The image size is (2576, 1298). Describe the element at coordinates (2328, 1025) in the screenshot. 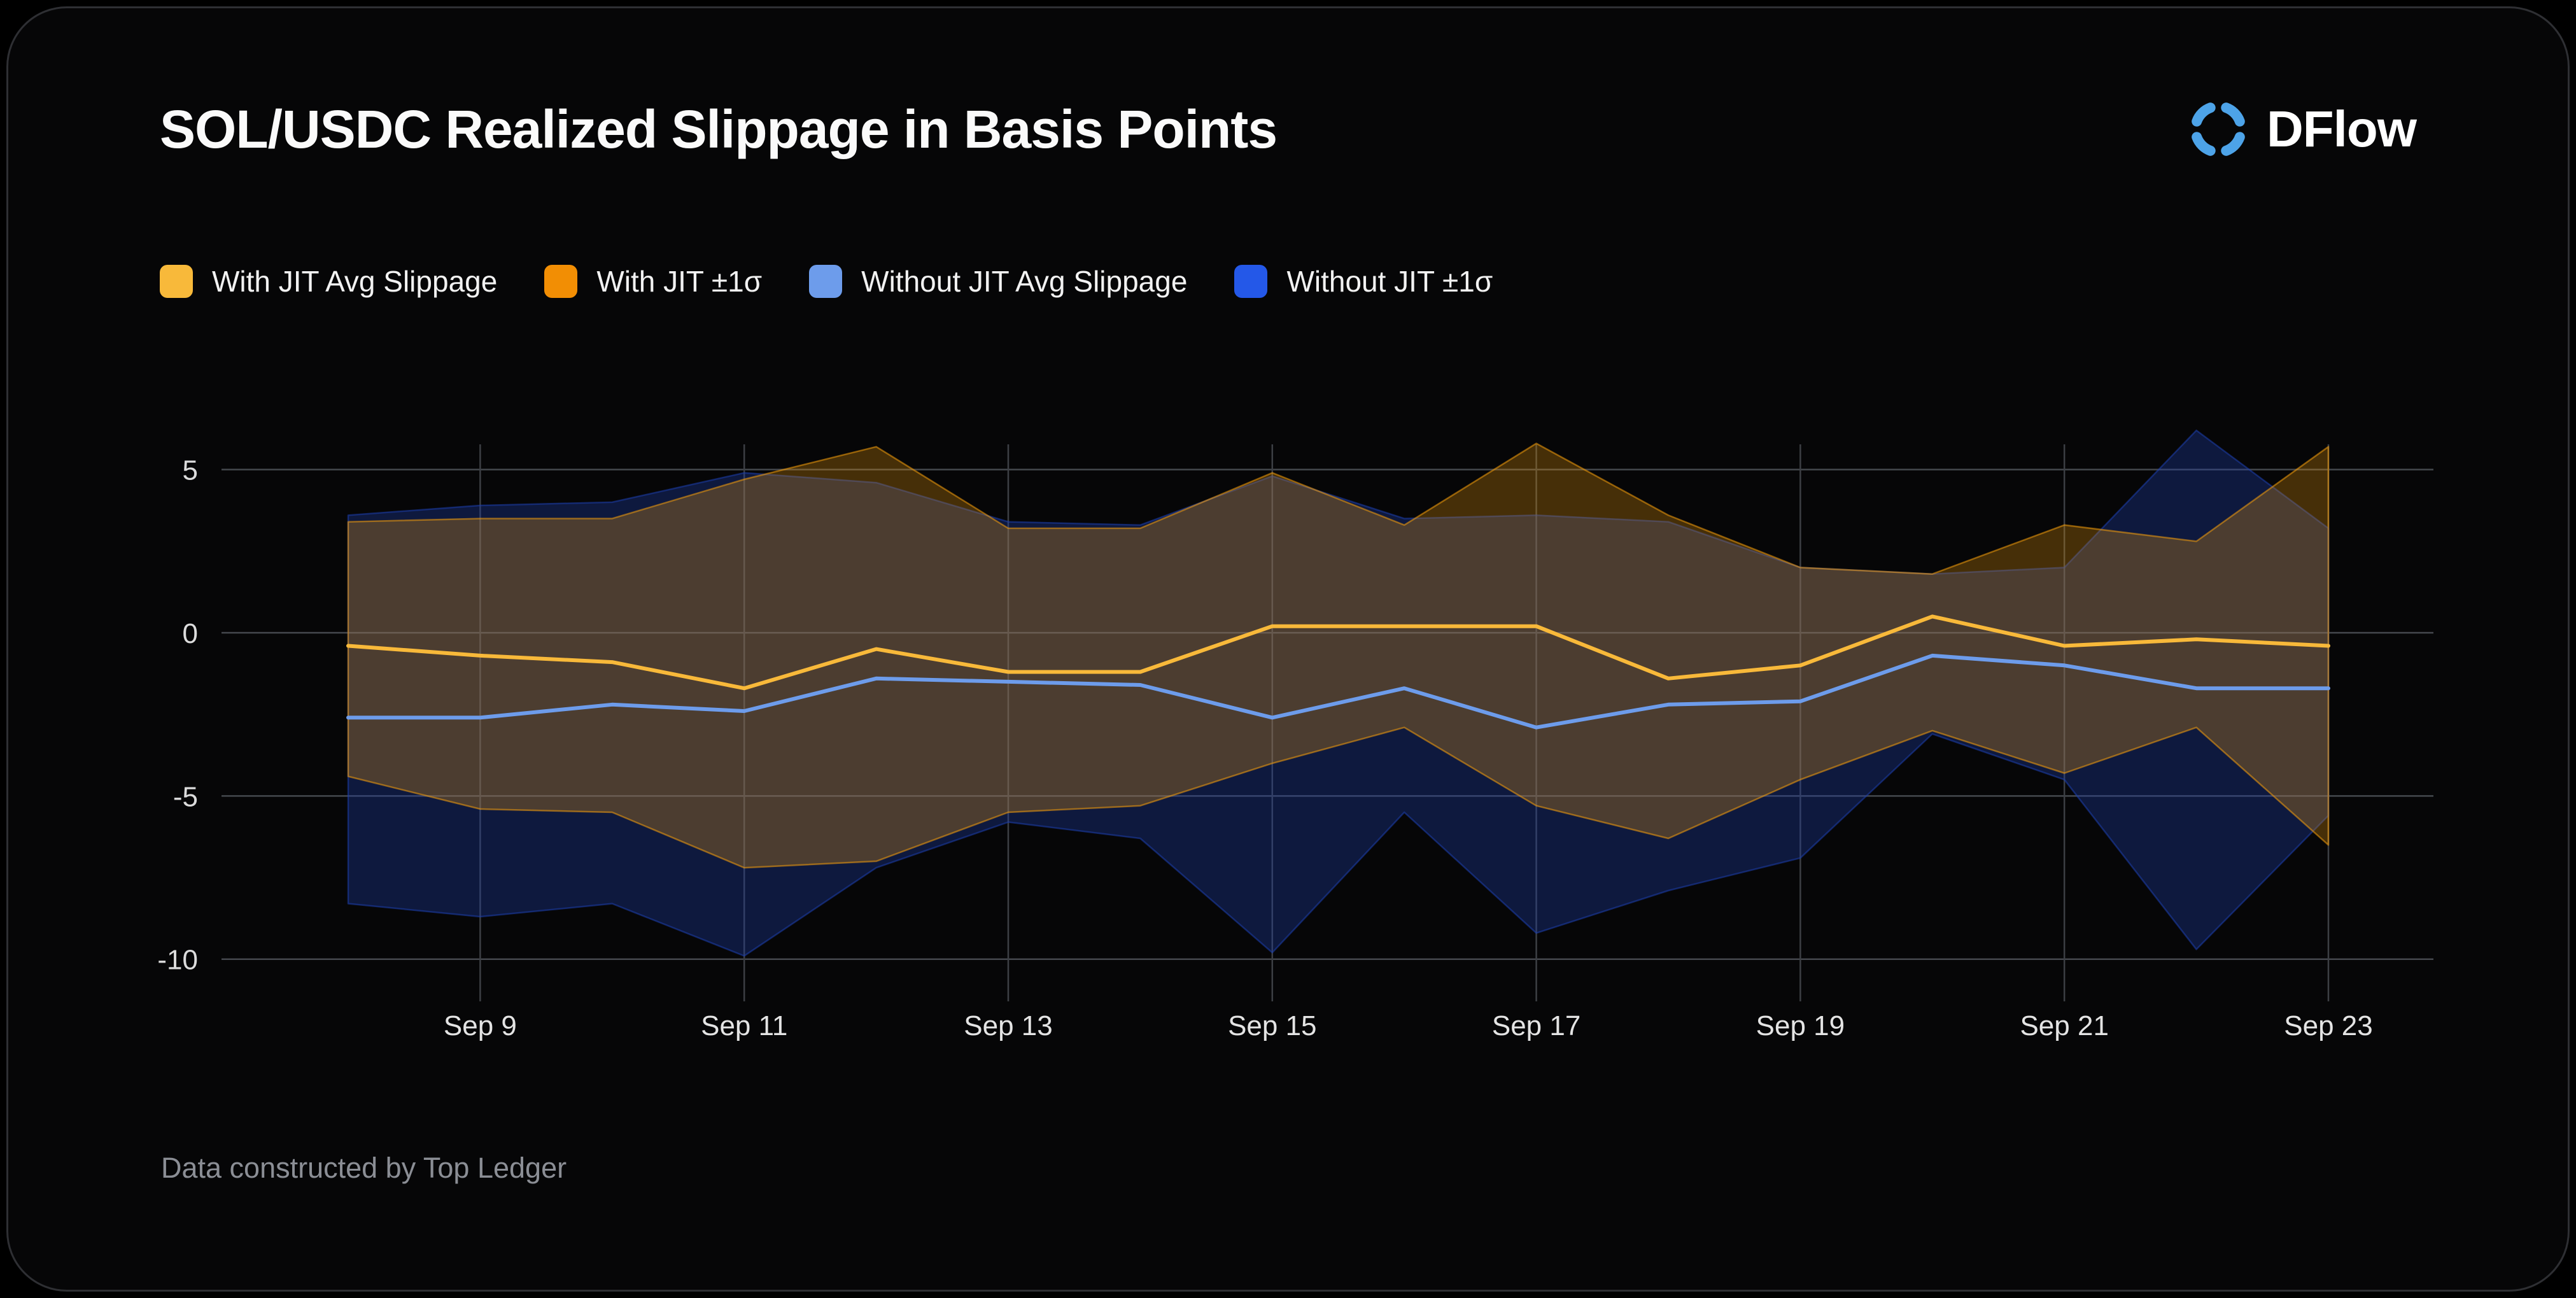

I see `x-axis-label: Sep 23` at that location.